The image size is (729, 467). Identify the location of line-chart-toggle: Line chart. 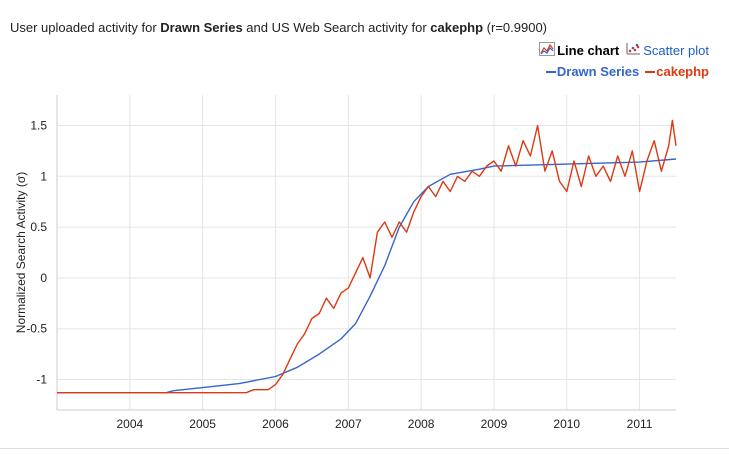
(579, 50).